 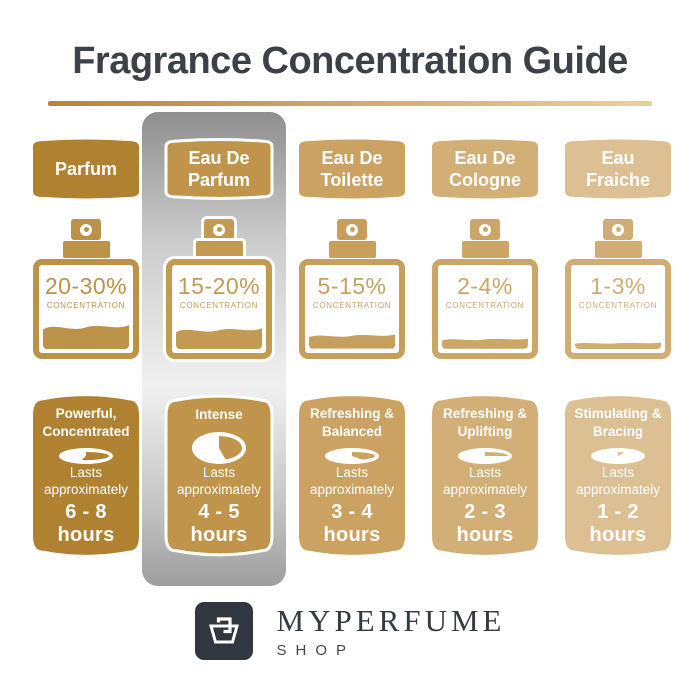 I want to click on bottle-body: 5-15% CONCENTRATION, so click(x=352, y=309).